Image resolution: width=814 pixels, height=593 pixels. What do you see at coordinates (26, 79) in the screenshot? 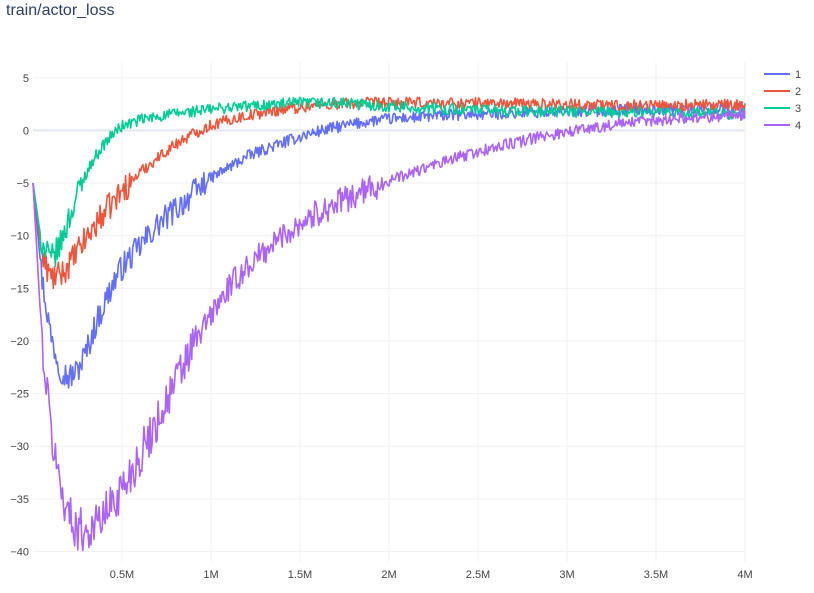
I see `y-tick-label: 5` at bounding box center [26, 79].